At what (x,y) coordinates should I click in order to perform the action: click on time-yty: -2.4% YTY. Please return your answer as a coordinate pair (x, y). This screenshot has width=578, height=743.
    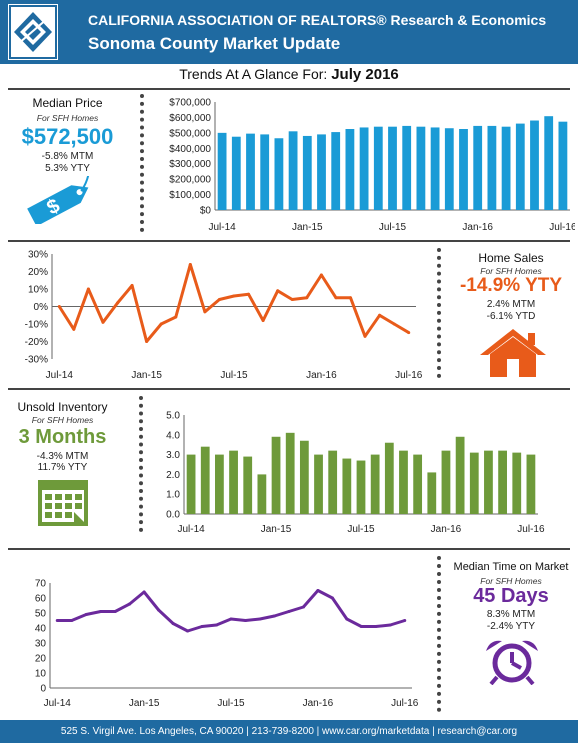
    Looking at the image, I should click on (511, 626).